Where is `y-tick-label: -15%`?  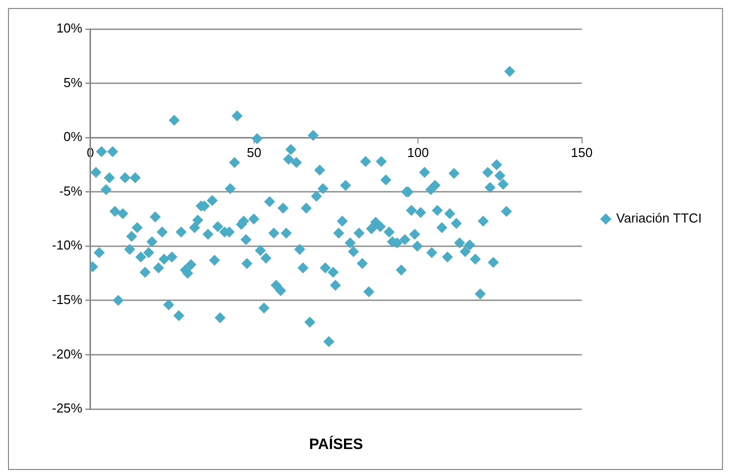
y-tick-label: -15% is located at coordinates (67, 300).